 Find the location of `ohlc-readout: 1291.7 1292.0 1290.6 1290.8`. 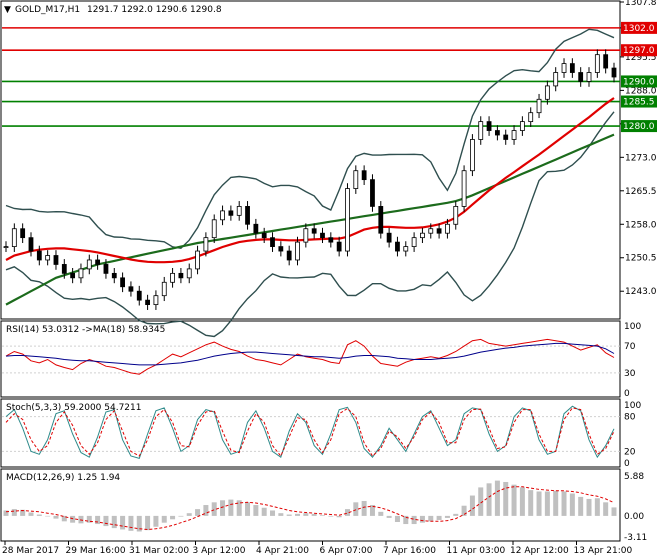

ohlc-readout: 1291.7 1292.0 1290.6 1290.8 is located at coordinates (154, 10).